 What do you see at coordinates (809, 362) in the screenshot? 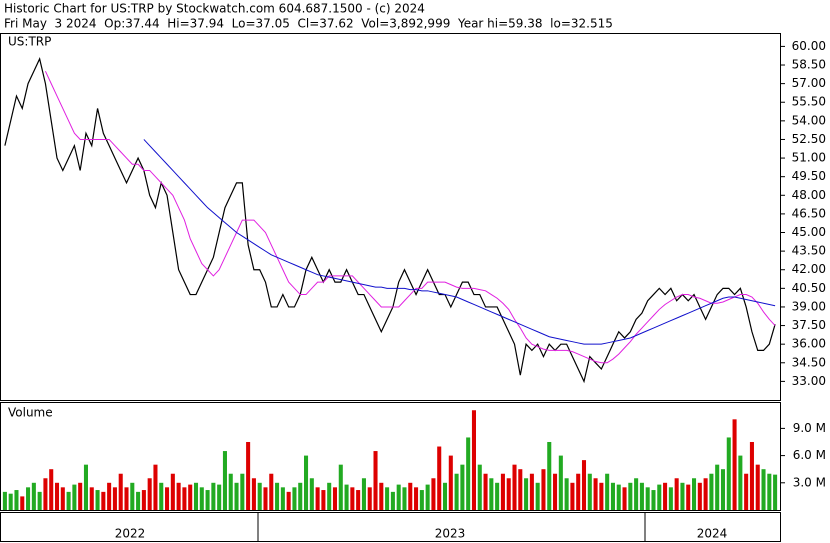
I see `y-tick-label: 34.50` at bounding box center [809, 362].